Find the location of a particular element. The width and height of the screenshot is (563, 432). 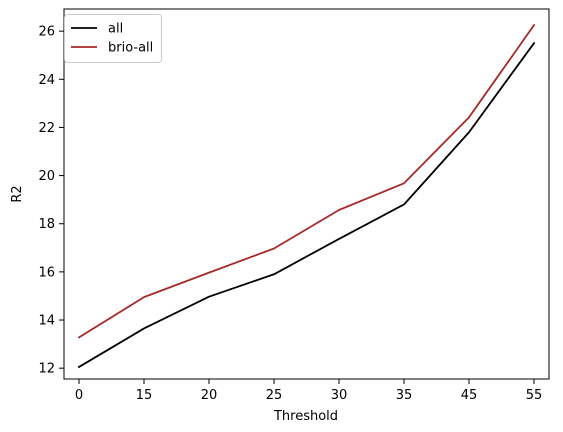

x-tick-label: 45 is located at coordinates (469, 395).